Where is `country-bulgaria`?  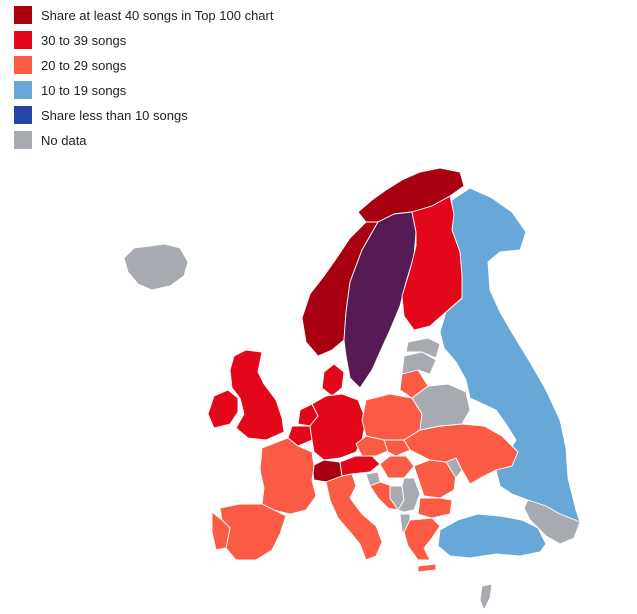 country-bulgaria is located at coordinates (435, 508).